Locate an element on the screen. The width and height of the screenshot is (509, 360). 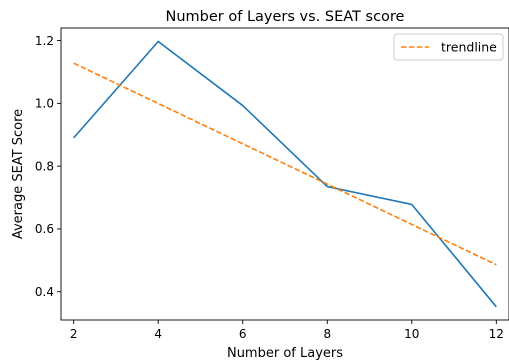
legend-box is located at coordinates (448, 47).